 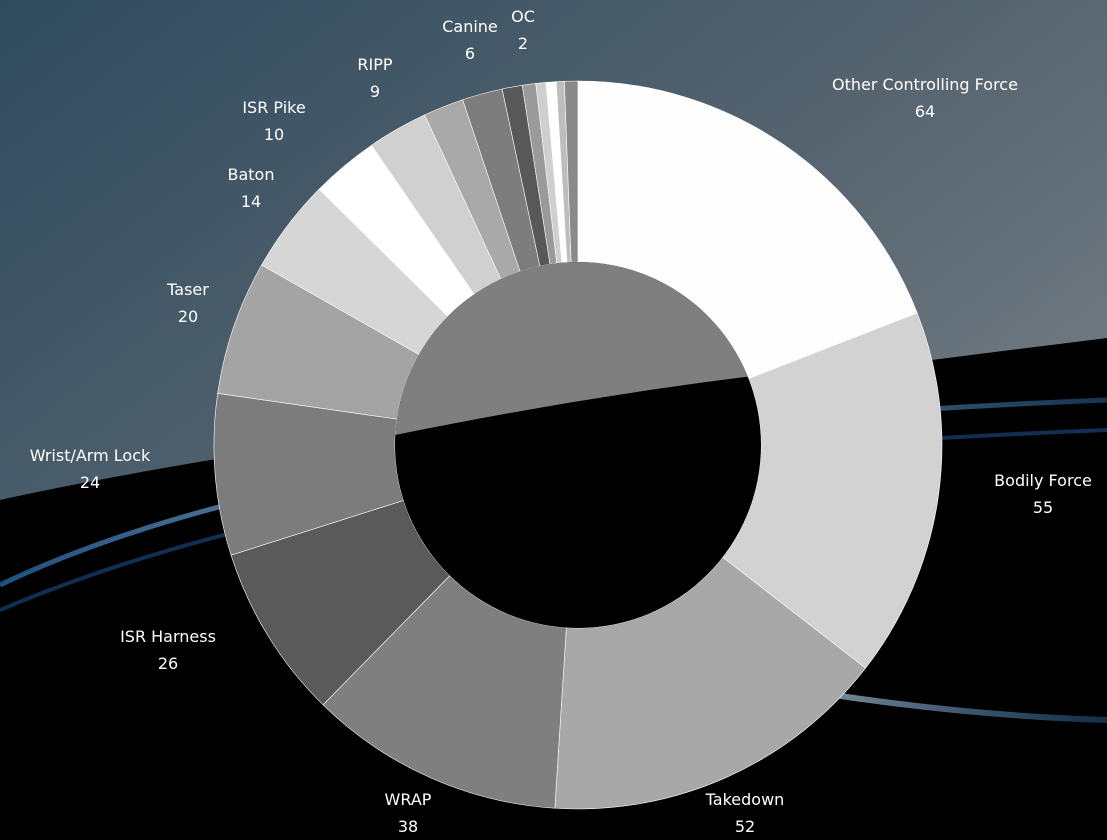 I want to click on slice-label-canine: Canine 6, so click(x=470, y=40).